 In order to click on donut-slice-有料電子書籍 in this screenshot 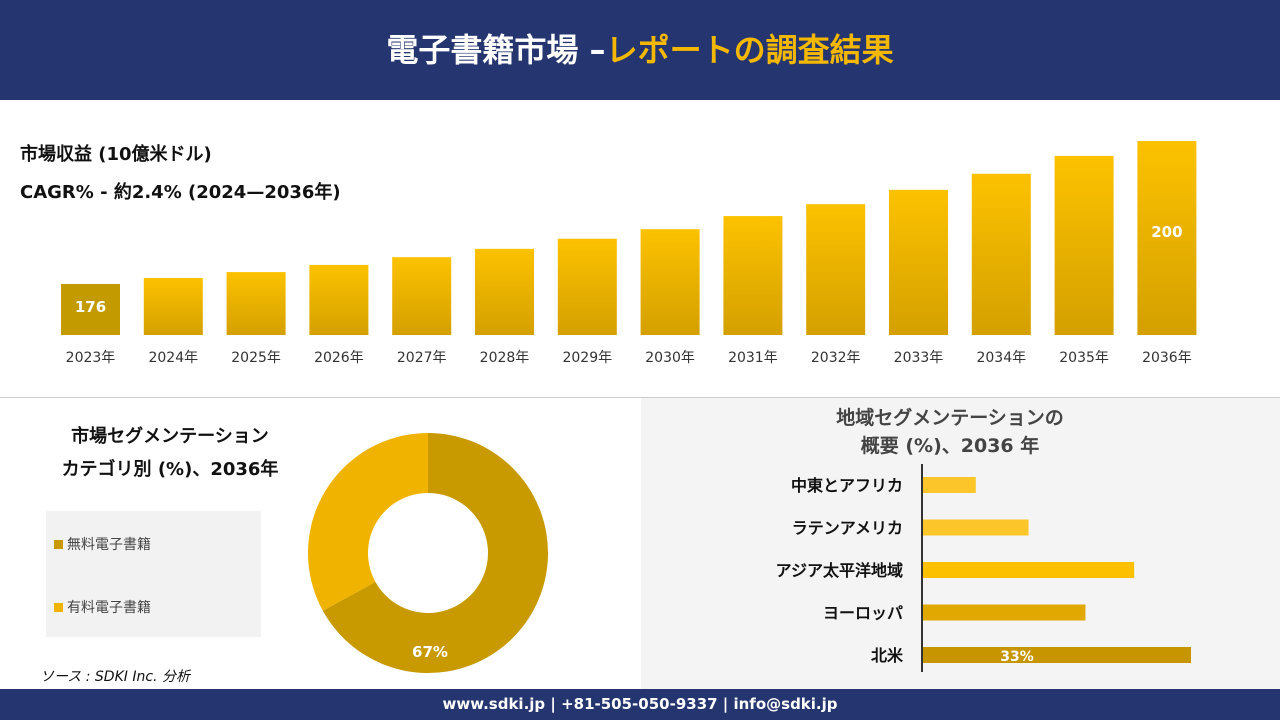, I will do `click(367, 522)`.